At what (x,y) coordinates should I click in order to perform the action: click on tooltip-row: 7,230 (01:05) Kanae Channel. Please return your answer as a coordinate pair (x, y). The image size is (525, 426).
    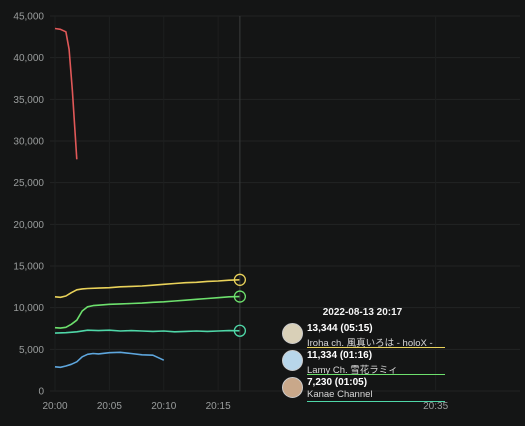
    Looking at the image, I should click on (362, 389).